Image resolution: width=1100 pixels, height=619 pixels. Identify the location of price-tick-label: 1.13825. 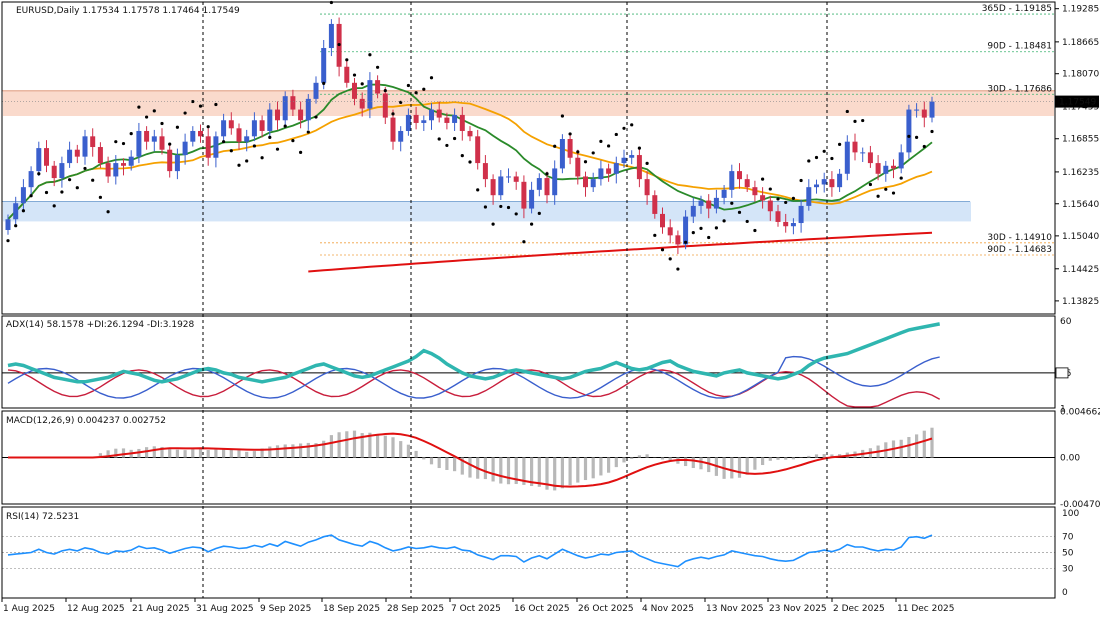
(1080, 302).